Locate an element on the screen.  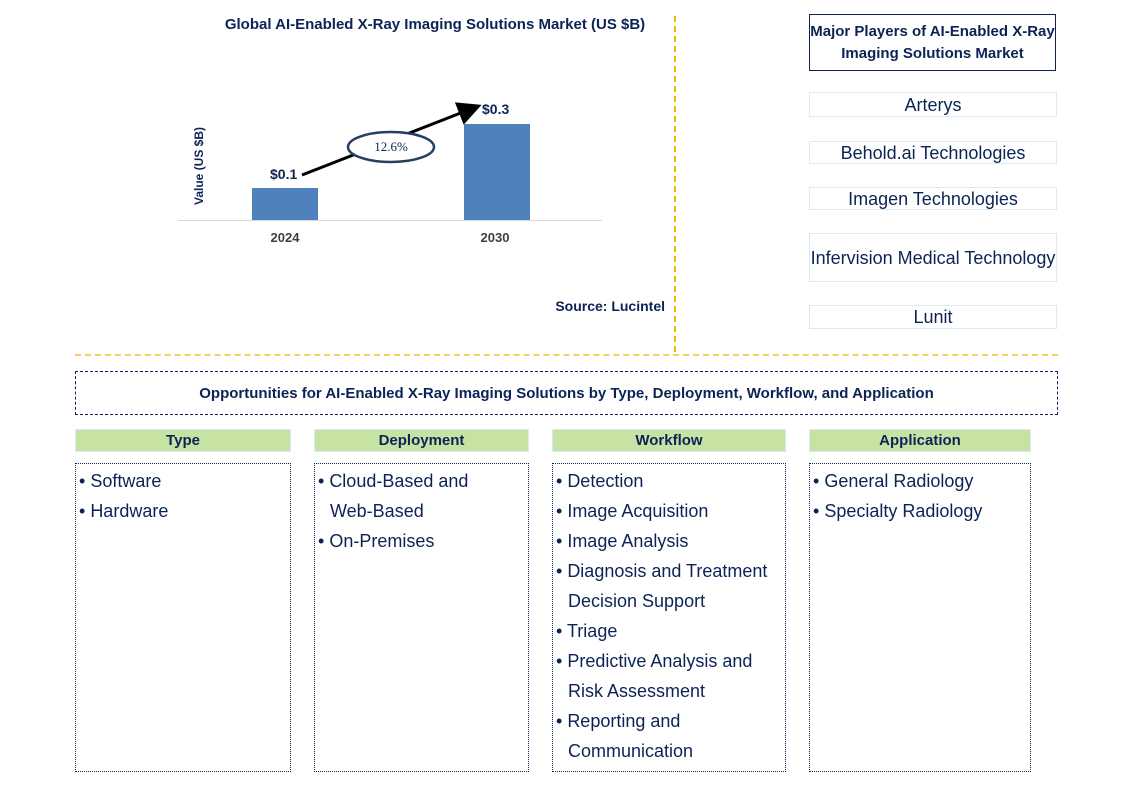
player-item: Behold.ai Technologies is located at coordinates (933, 152).